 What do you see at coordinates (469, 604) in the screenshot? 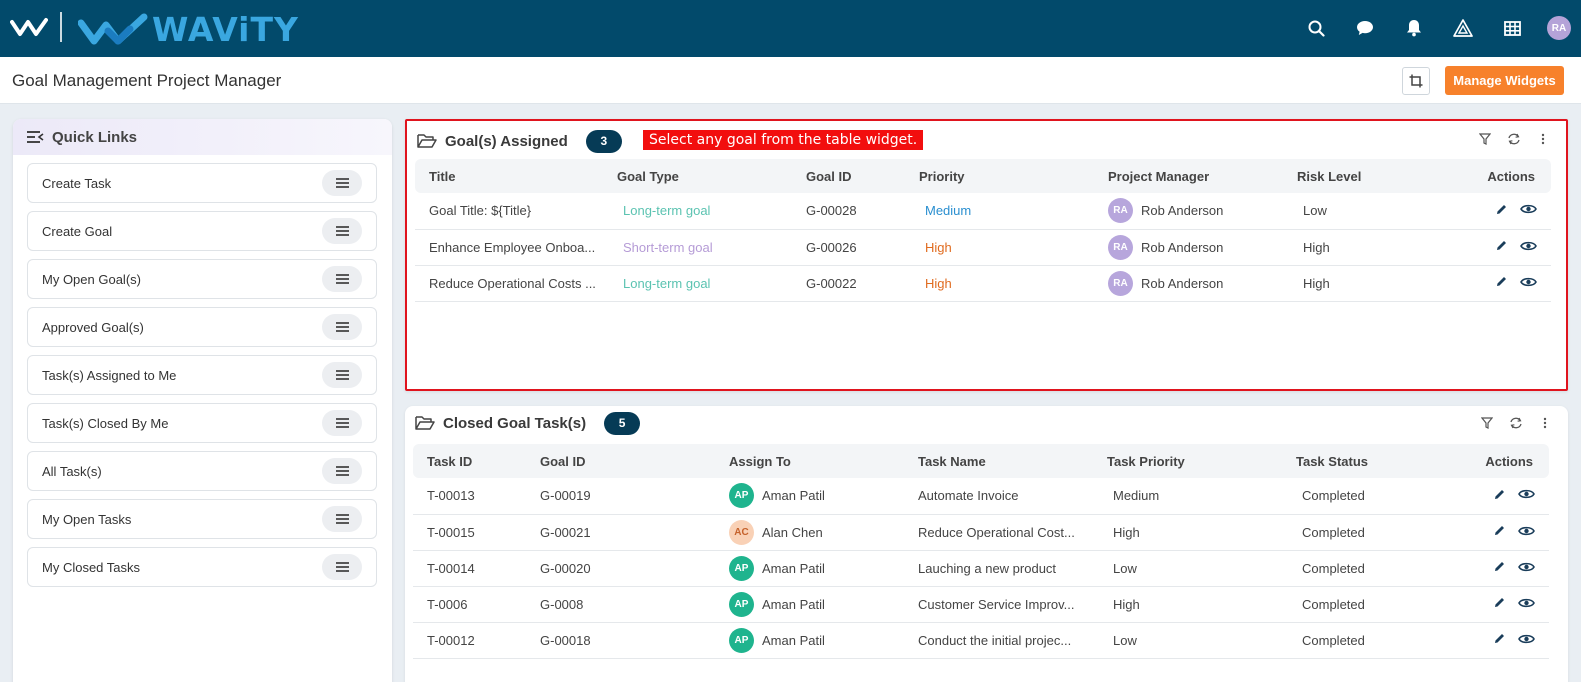
I see `task-id: T-0006` at bounding box center [469, 604].